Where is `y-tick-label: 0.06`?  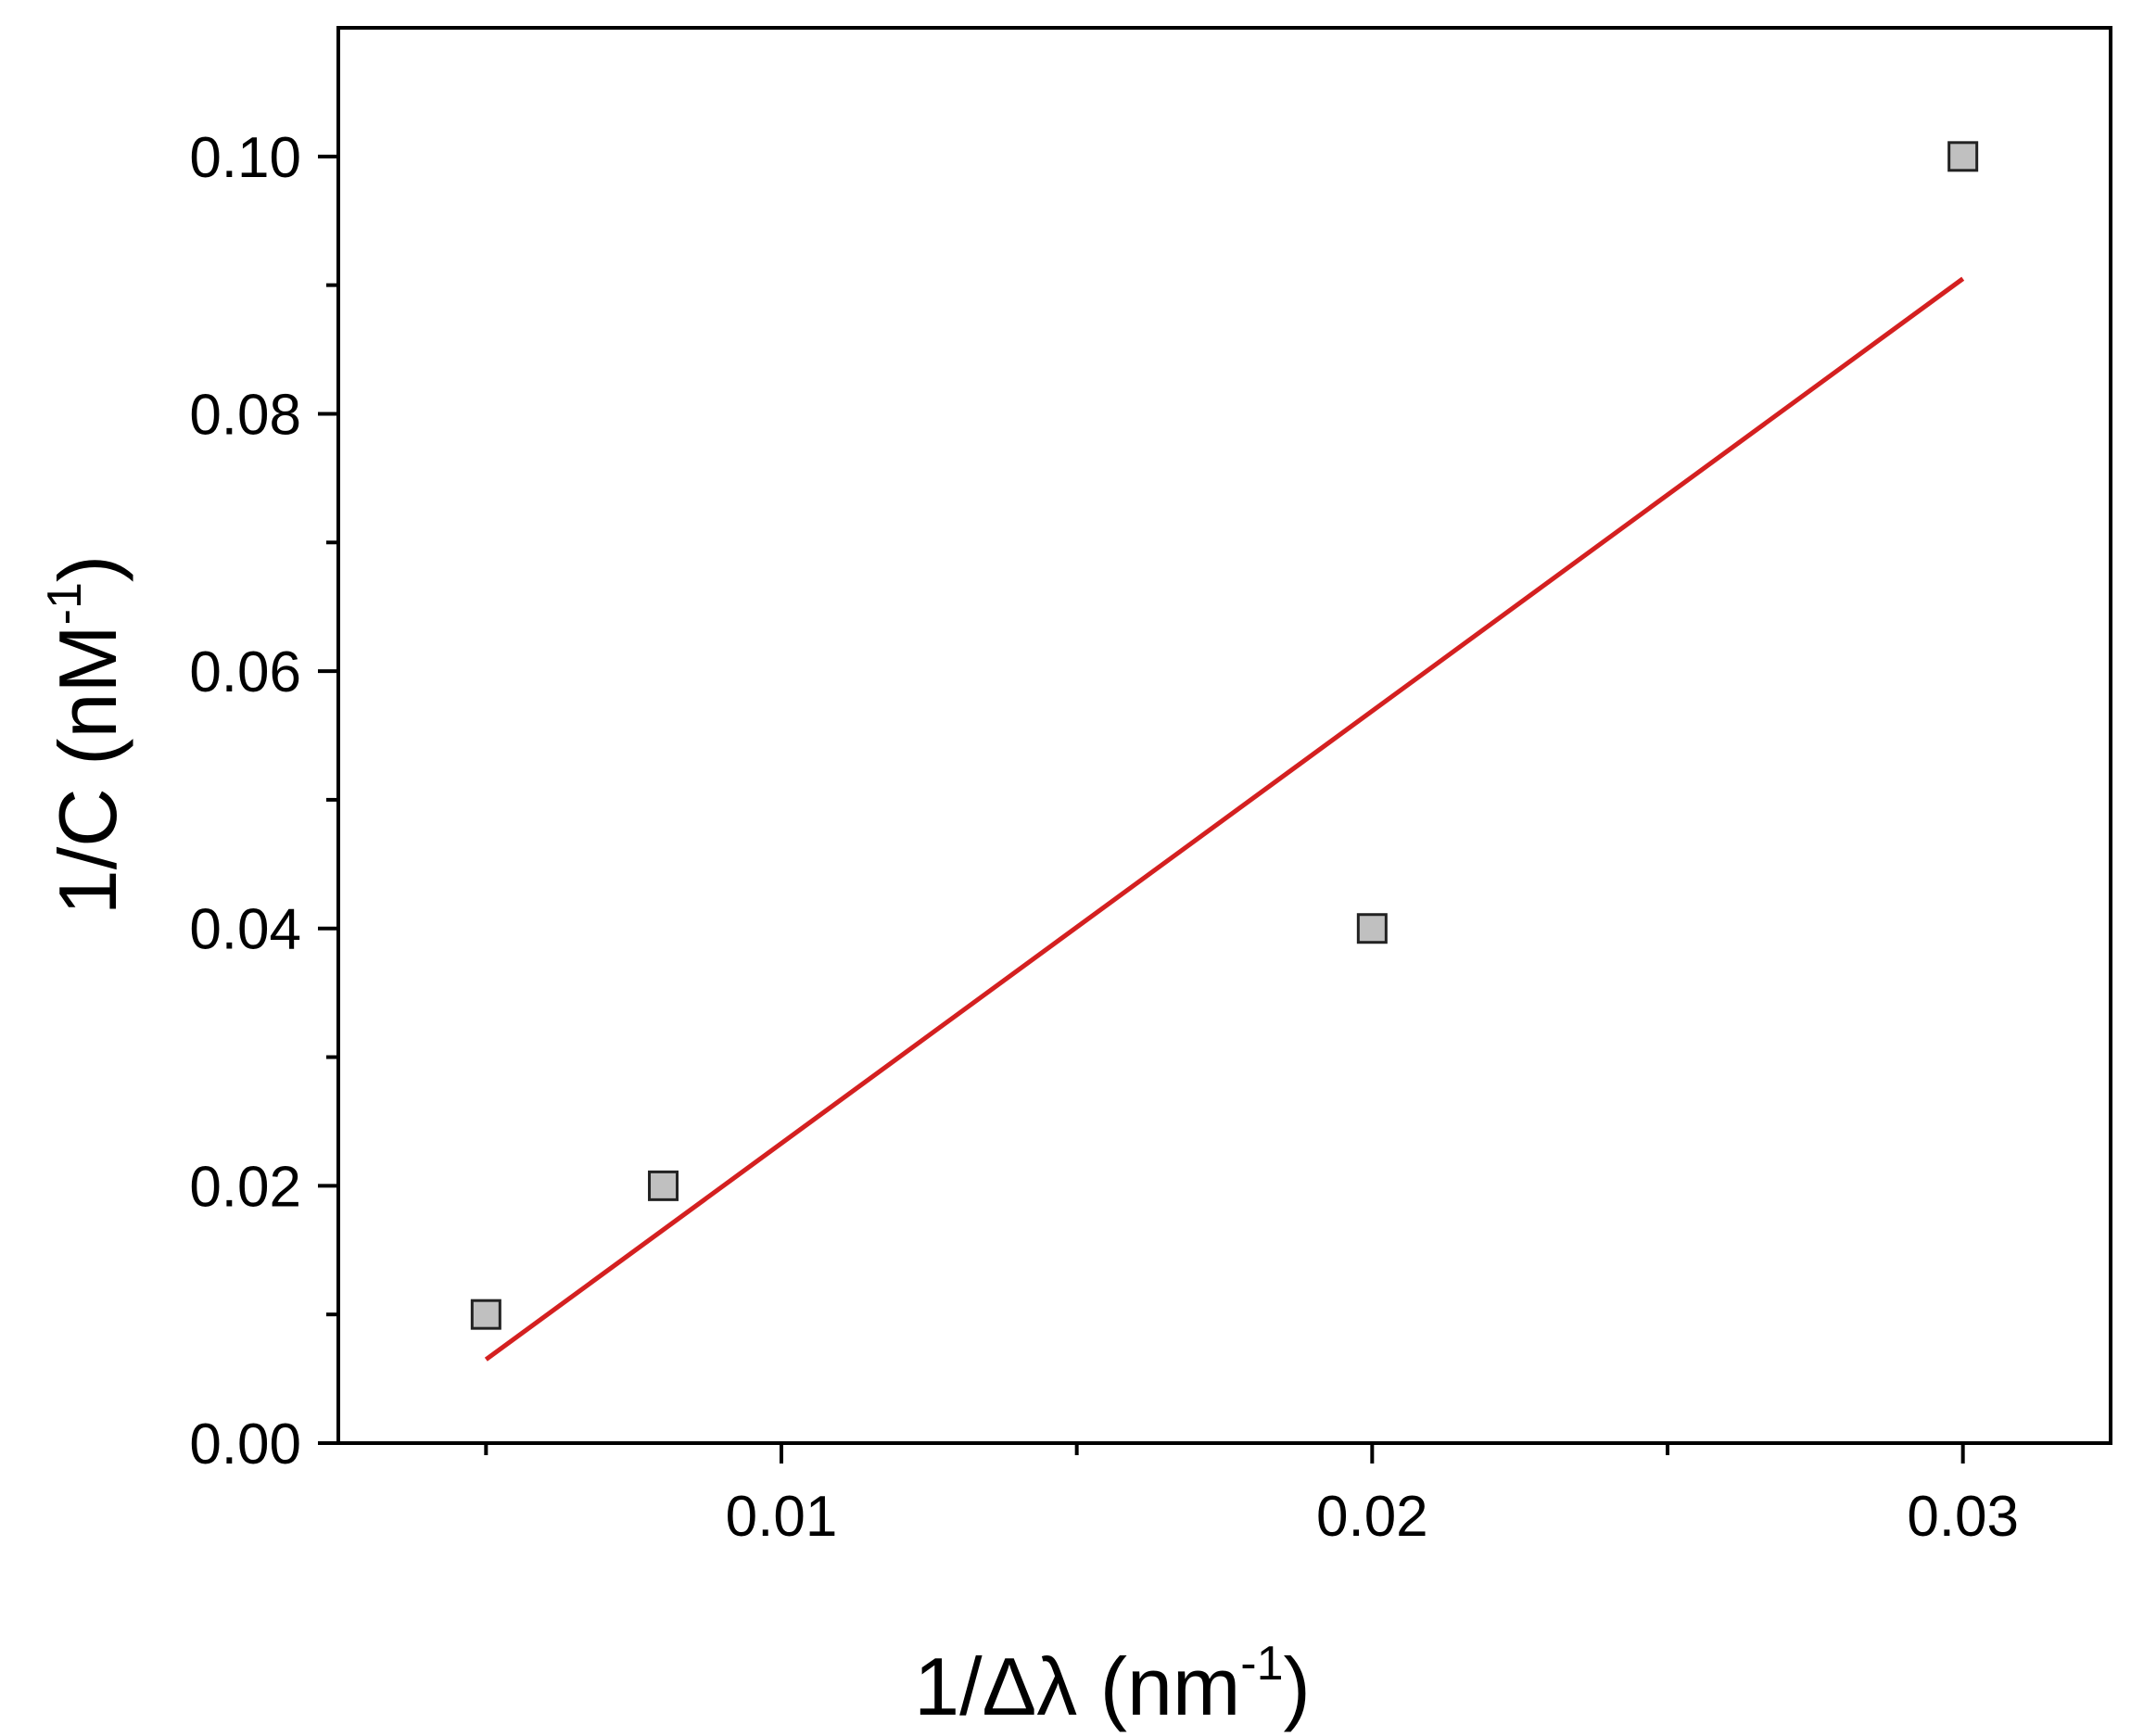 y-tick-label: 0.06 is located at coordinates (245, 672).